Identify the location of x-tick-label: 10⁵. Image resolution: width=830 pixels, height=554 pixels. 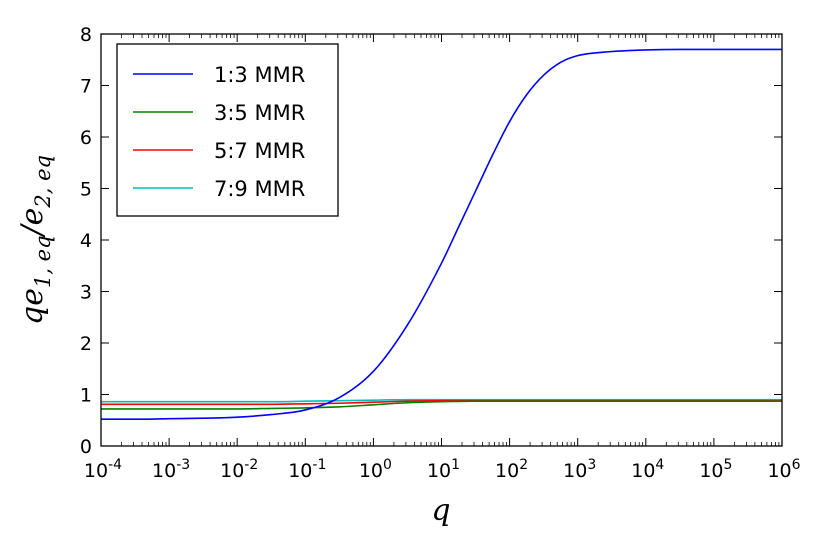
(715, 469).